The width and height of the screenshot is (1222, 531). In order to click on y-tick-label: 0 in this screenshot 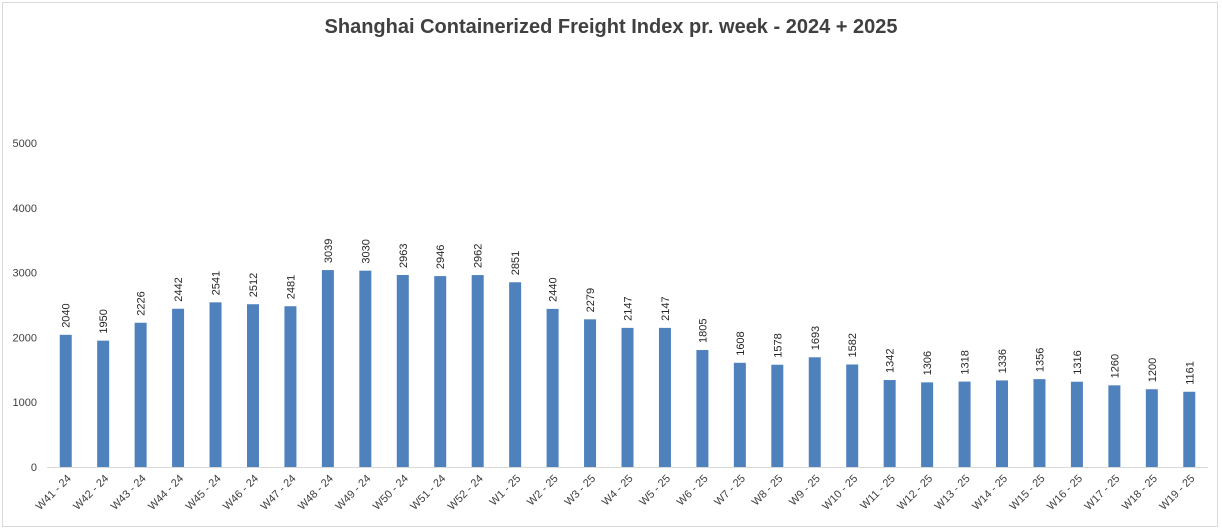, I will do `click(34, 468)`.